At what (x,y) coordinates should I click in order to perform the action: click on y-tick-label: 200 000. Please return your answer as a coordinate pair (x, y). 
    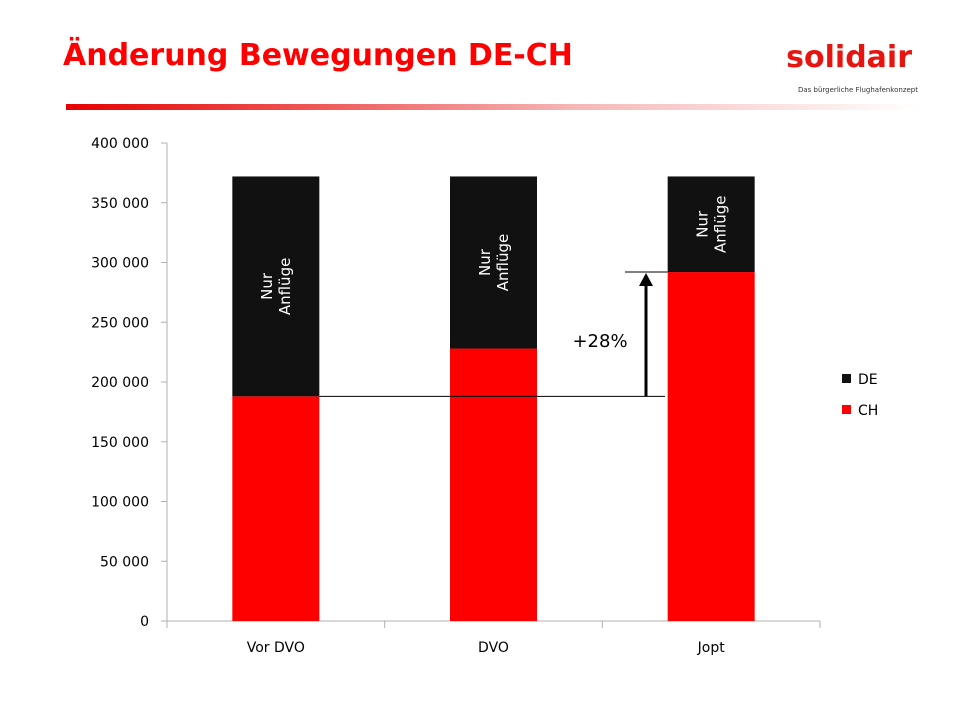
    Looking at the image, I should click on (120, 383).